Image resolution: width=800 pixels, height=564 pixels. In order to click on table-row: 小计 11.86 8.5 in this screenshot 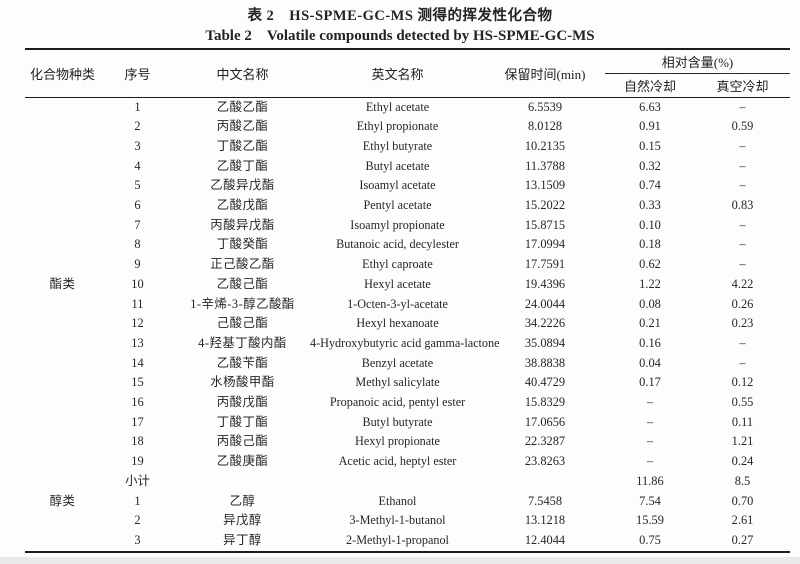, I will do `click(407, 482)`.